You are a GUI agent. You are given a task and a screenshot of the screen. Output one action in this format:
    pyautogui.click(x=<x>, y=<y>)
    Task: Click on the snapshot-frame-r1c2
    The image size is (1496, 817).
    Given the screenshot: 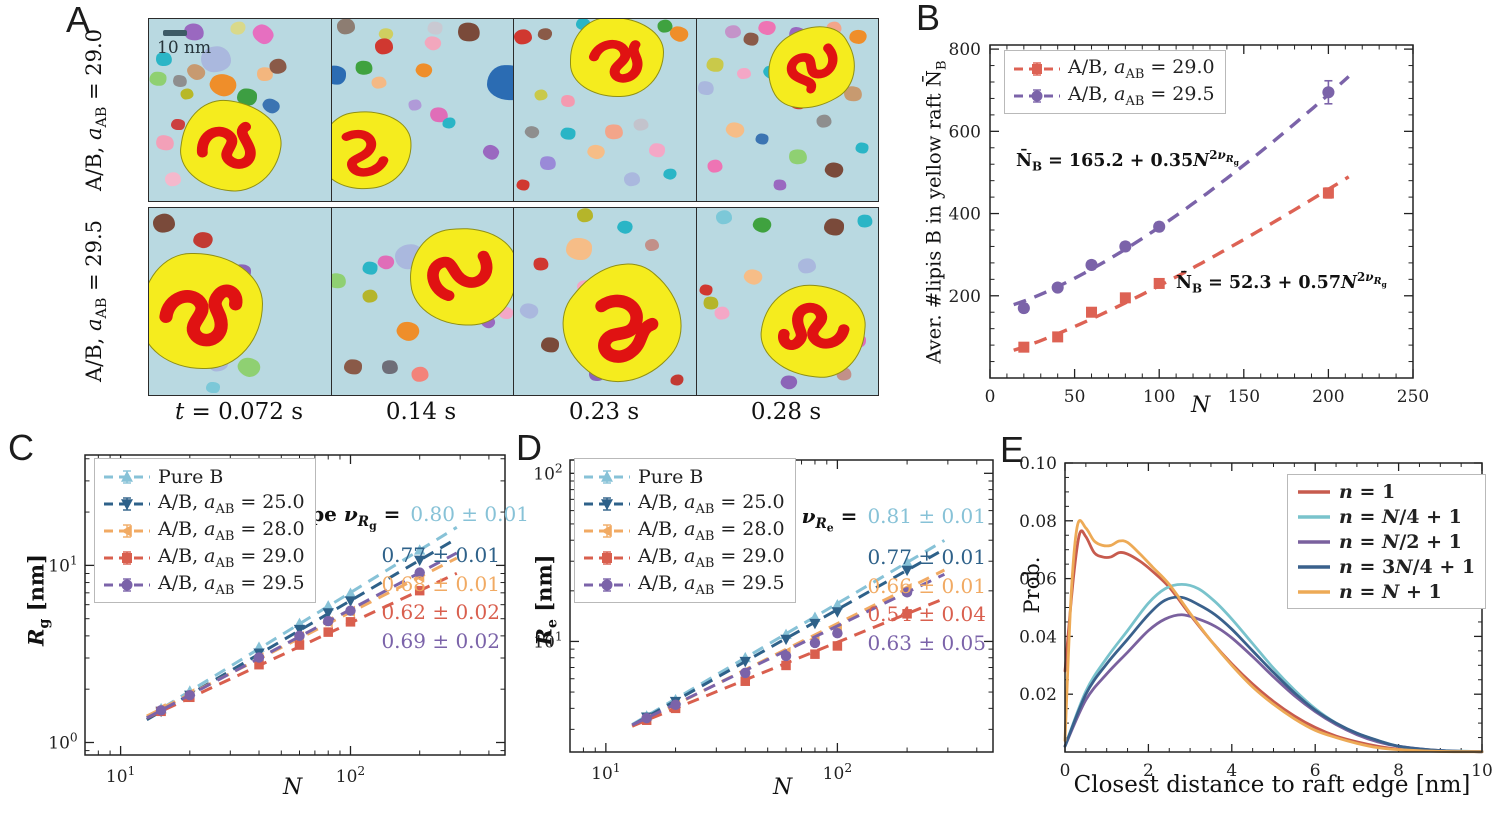 What is the action you would take?
    pyautogui.click(x=422, y=110)
    